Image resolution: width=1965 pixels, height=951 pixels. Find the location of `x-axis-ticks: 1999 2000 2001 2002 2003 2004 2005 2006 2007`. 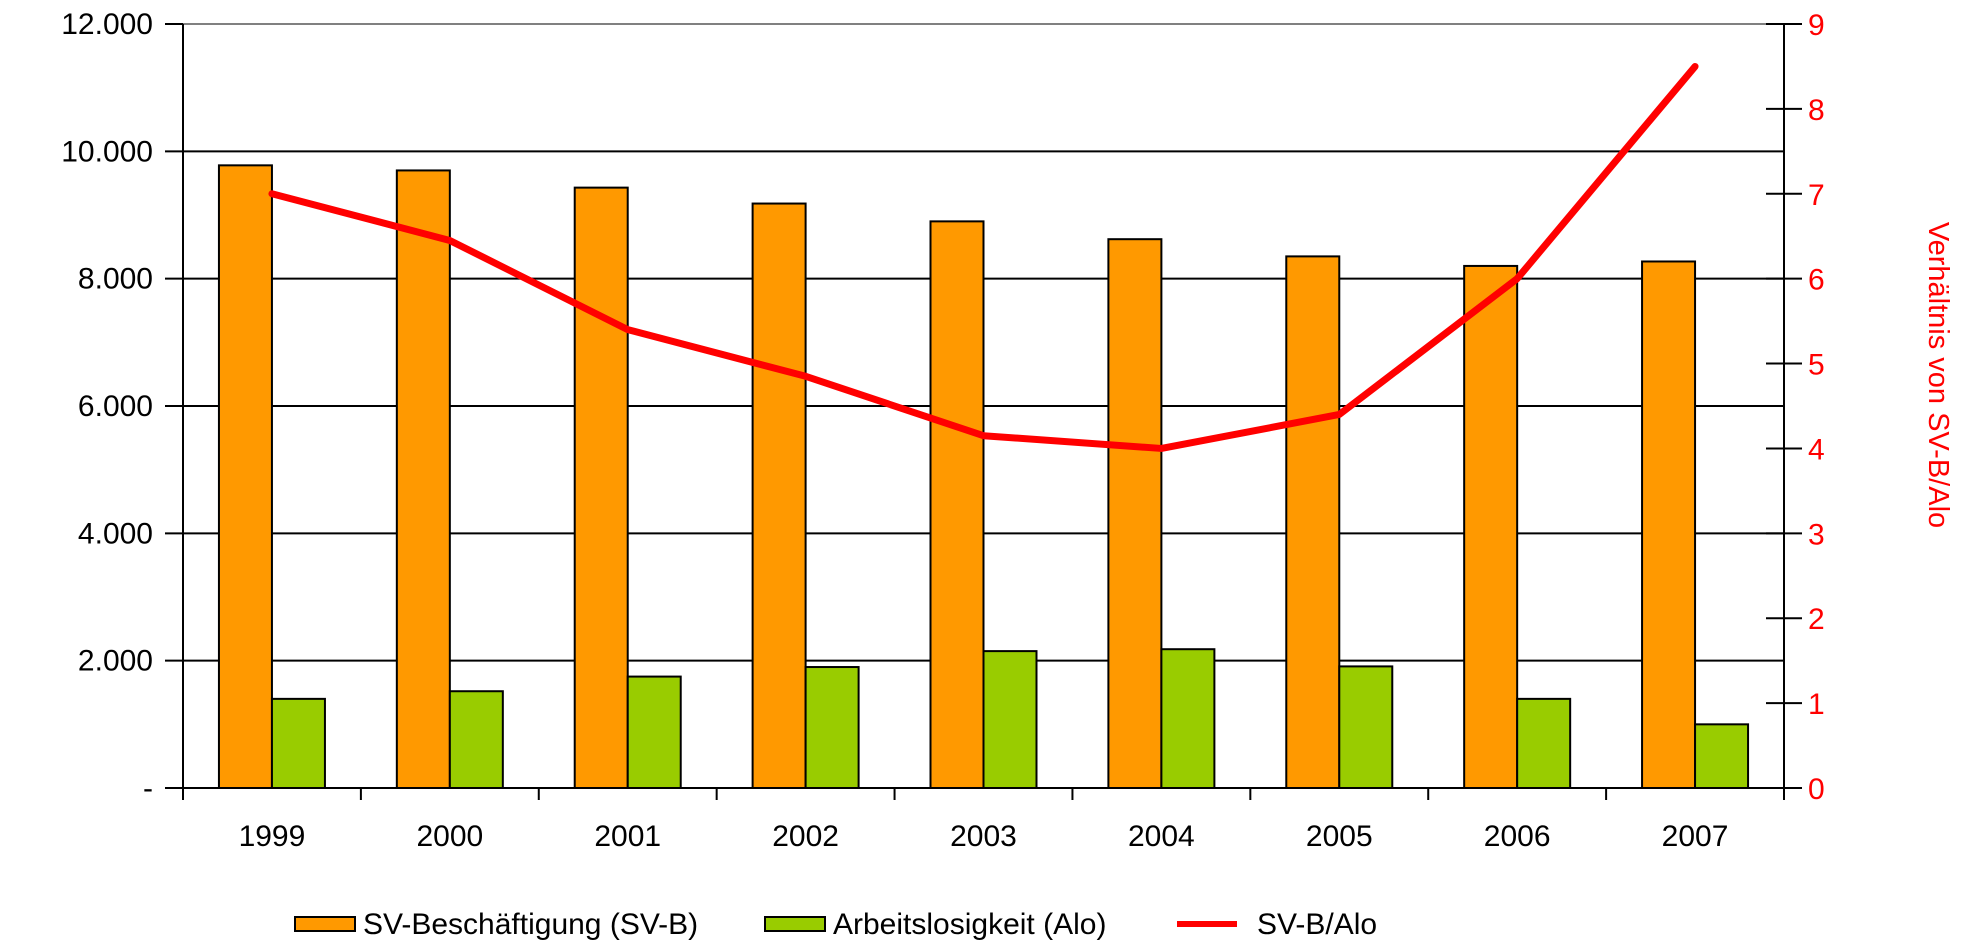

x-axis-ticks: 1999 2000 2001 2002 2003 2004 2005 2006 2007 is located at coordinates (983, 820).